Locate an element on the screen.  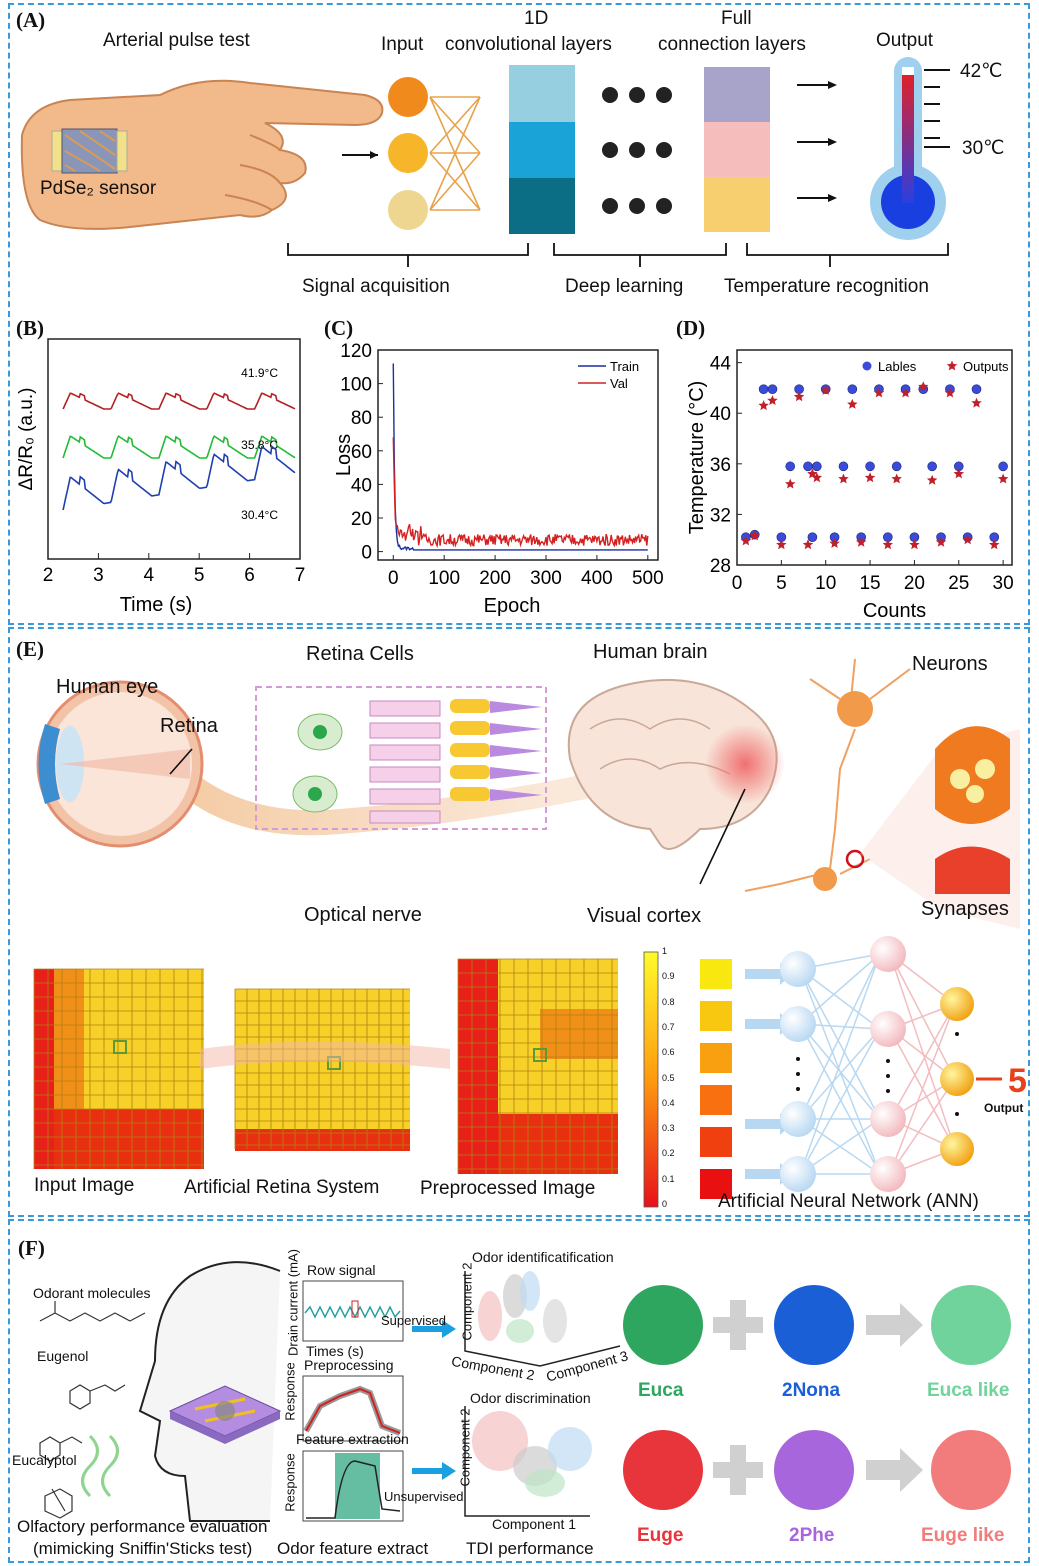
odor-discrimination-plot is located at coordinates (528, 1461).